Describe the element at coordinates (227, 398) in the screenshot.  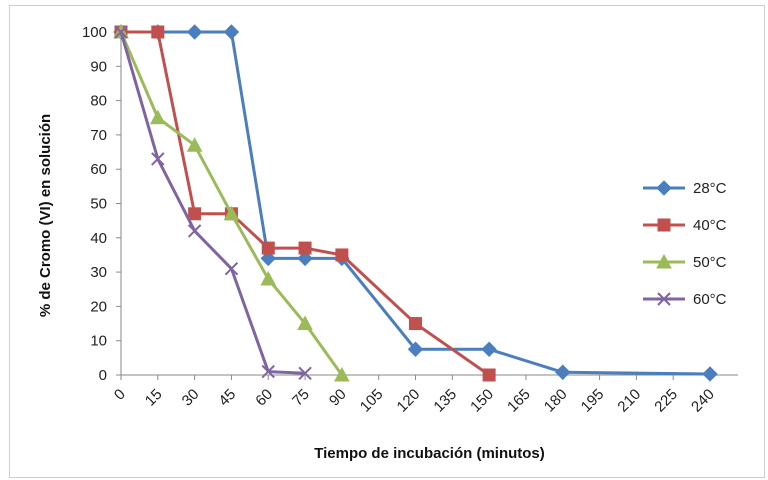
I see `x-tick-label: 45` at that location.